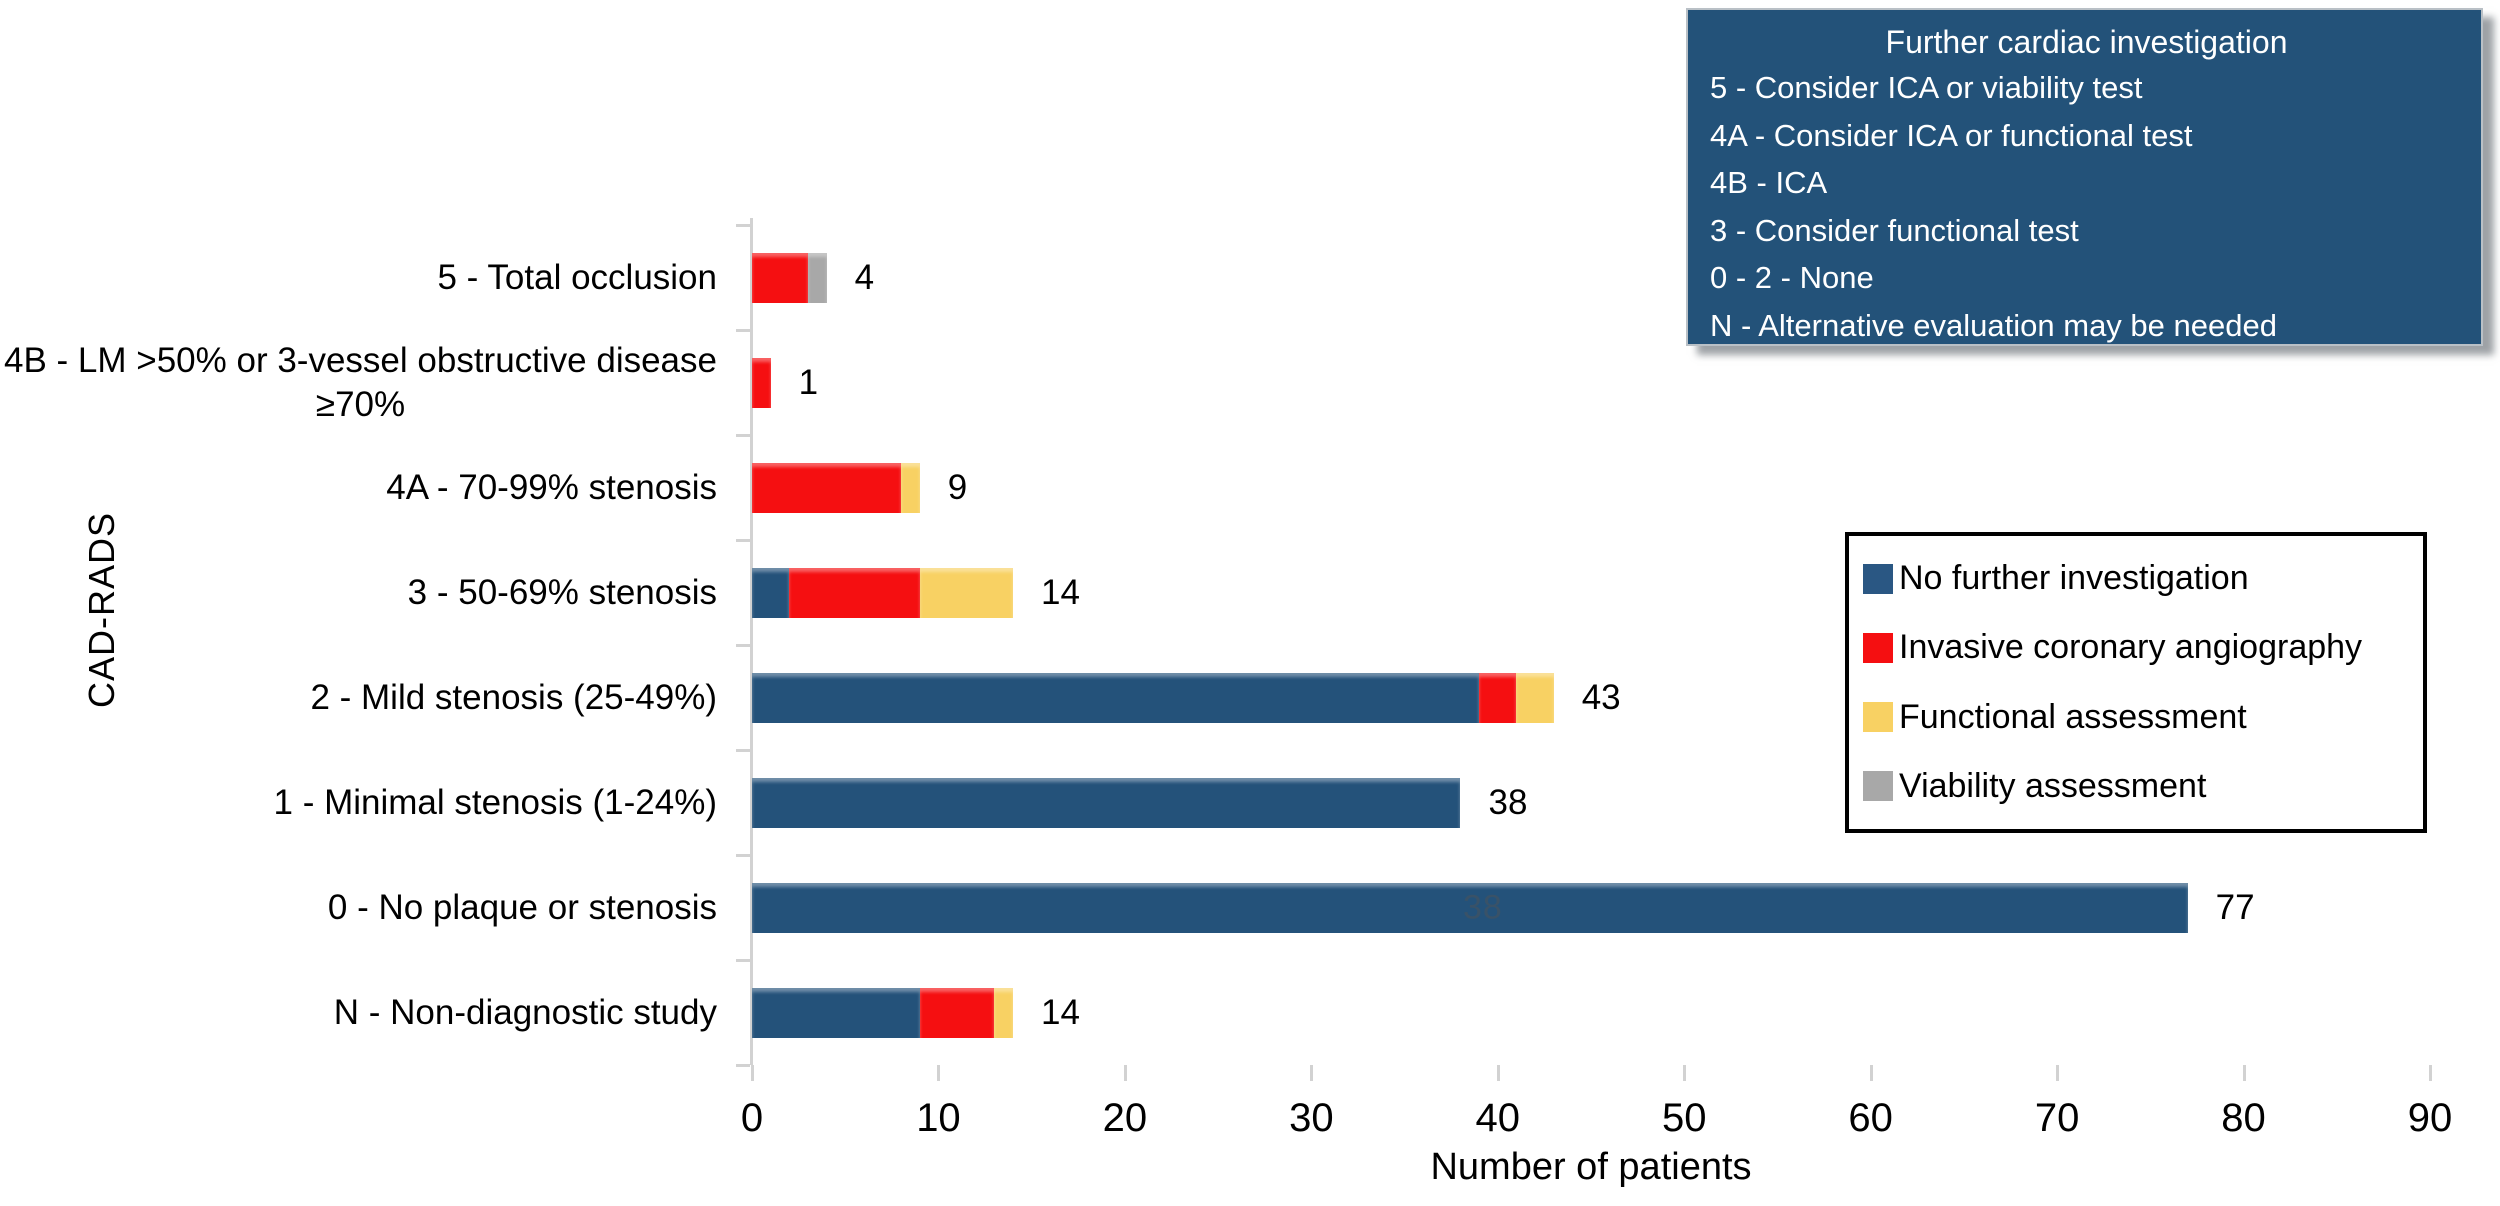 The image size is (2500, 1206). What do you see at coordinates (864, 277) in the screenshot?
I see `bar-value-label: 4` at bounding box center [864, 277].